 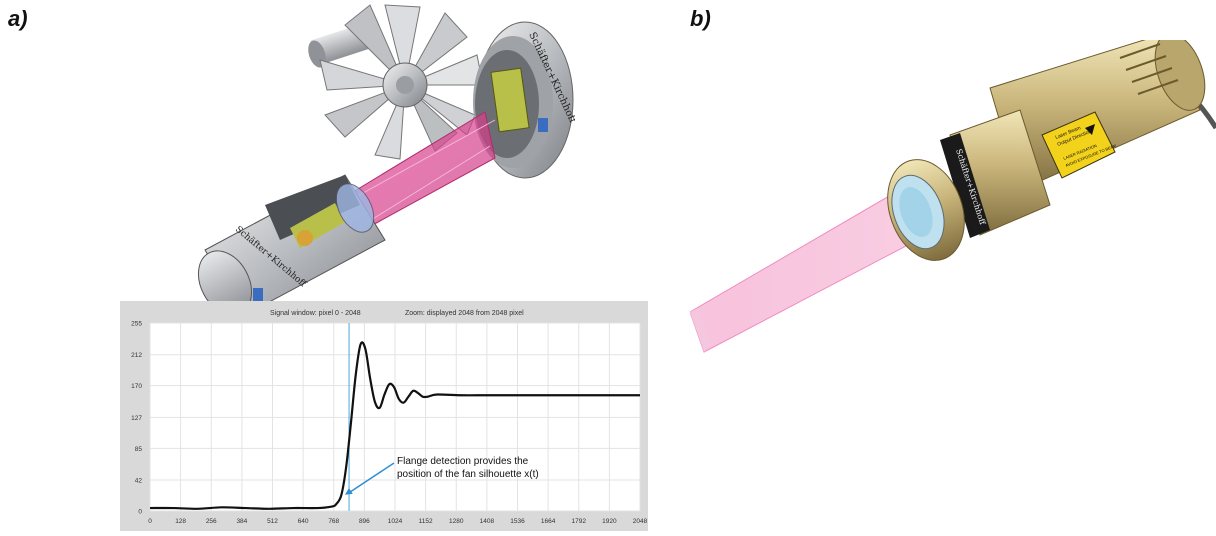 What do you see at coordinates (150, 521) in the screenshot?
I see `x-tick-label: 0` at bounding box center [150, 521].